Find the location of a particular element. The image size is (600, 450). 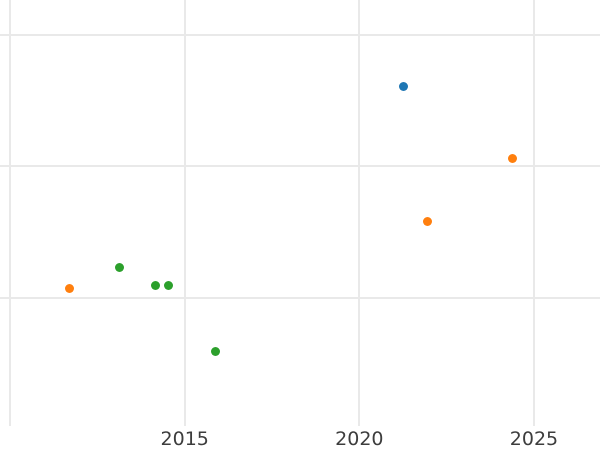

x-tick-label: 2020 is located at coordinates (359, 439).